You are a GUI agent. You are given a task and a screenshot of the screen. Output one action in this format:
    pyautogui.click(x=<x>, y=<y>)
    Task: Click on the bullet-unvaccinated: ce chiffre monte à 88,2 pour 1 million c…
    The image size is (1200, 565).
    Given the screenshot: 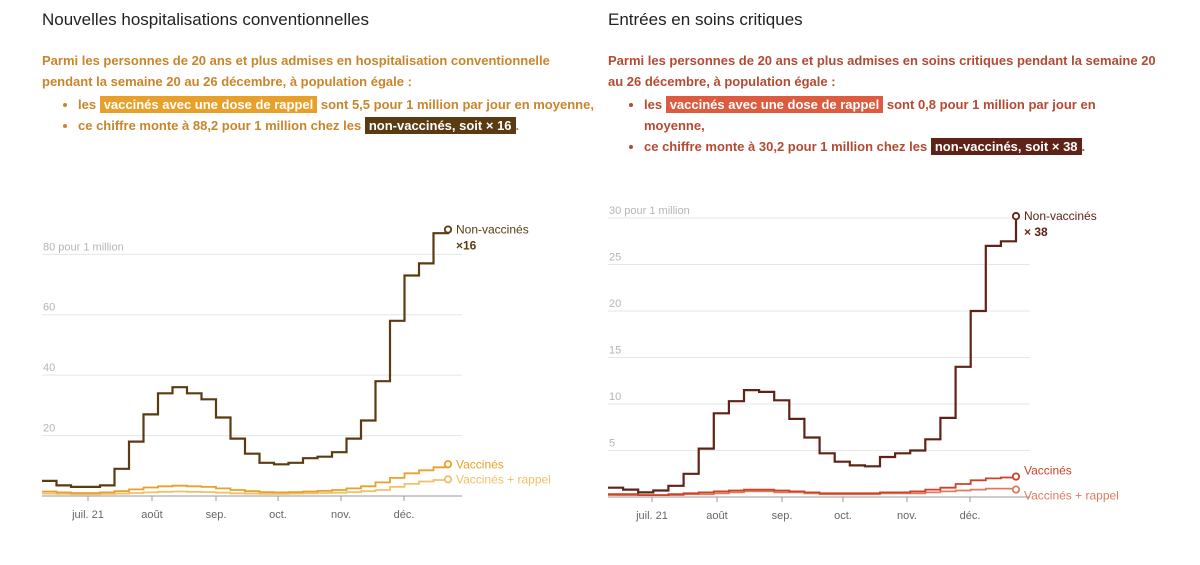 What is the action you would take?
    pyautogui.click(x=340, y=125)
    